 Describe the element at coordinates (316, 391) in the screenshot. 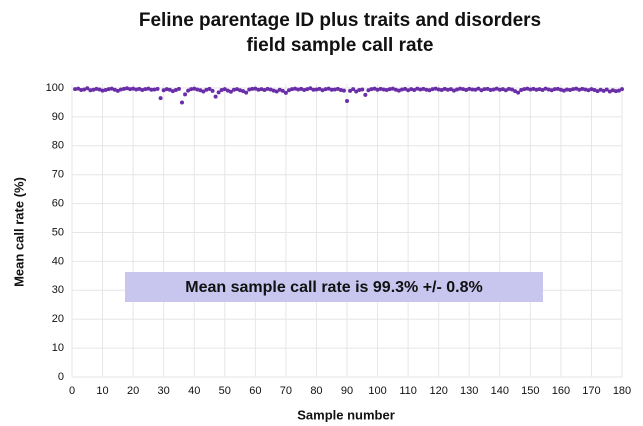

I see `x-tick-label: 80` at that location.